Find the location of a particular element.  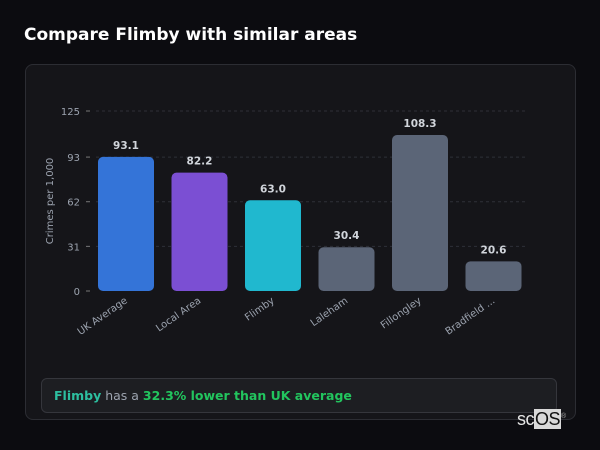

x-tick-label: UK Average is located at coordinates (103, 316).